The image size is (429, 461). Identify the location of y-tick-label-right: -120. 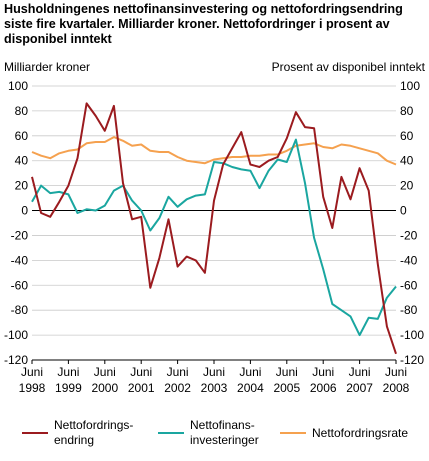
(412, 360).